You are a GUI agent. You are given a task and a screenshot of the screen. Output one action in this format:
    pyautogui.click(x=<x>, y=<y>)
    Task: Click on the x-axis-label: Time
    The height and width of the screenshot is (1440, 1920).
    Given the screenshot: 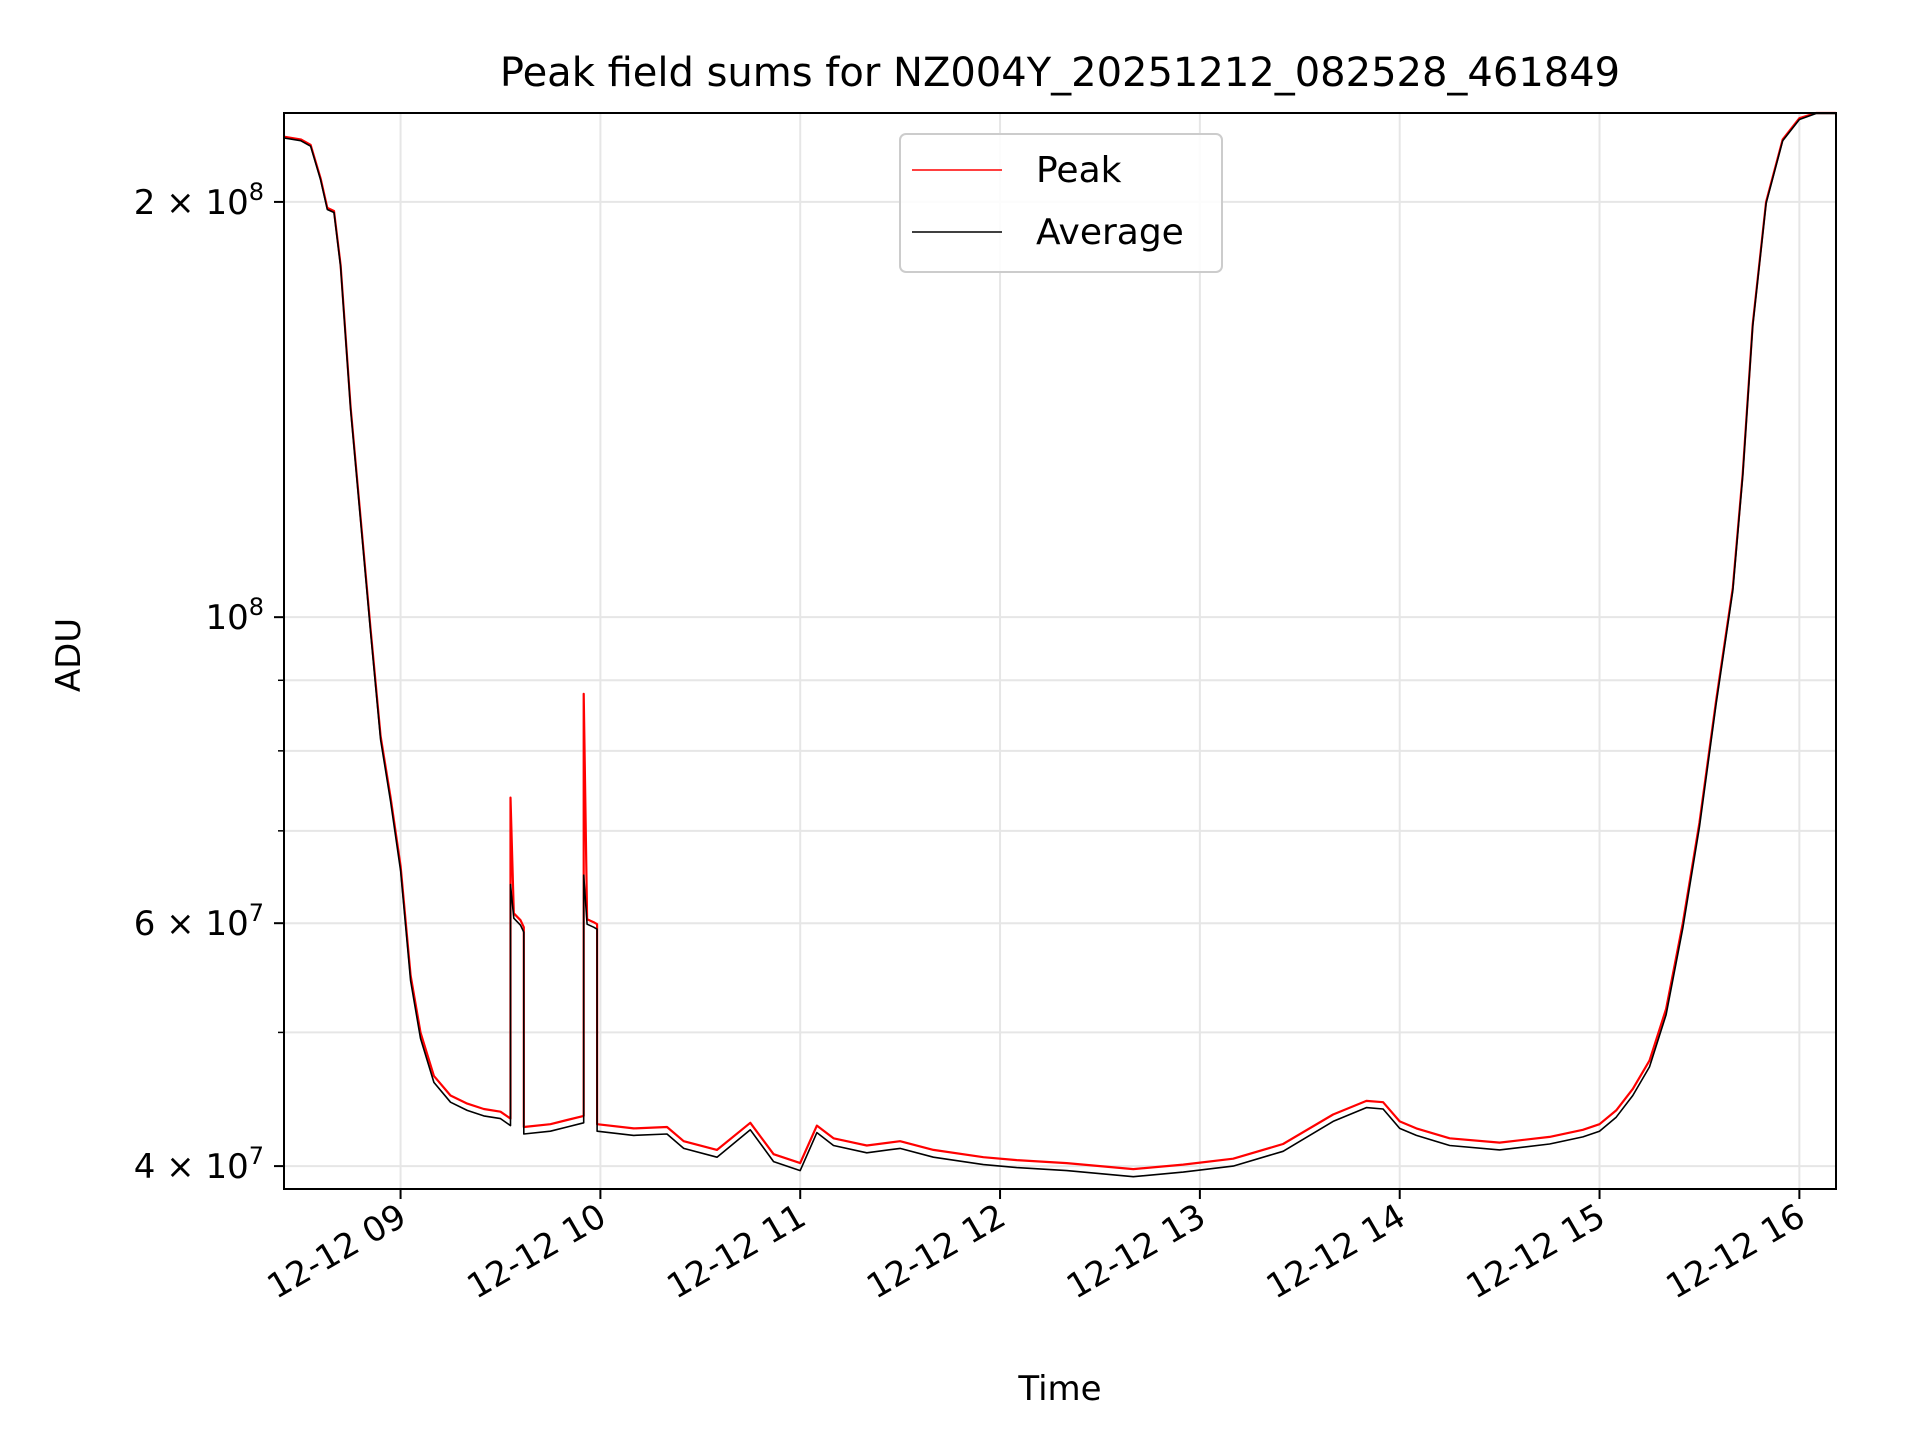 What is the action you would take?
    pyautogui.click(x=1059, y=1389)
    